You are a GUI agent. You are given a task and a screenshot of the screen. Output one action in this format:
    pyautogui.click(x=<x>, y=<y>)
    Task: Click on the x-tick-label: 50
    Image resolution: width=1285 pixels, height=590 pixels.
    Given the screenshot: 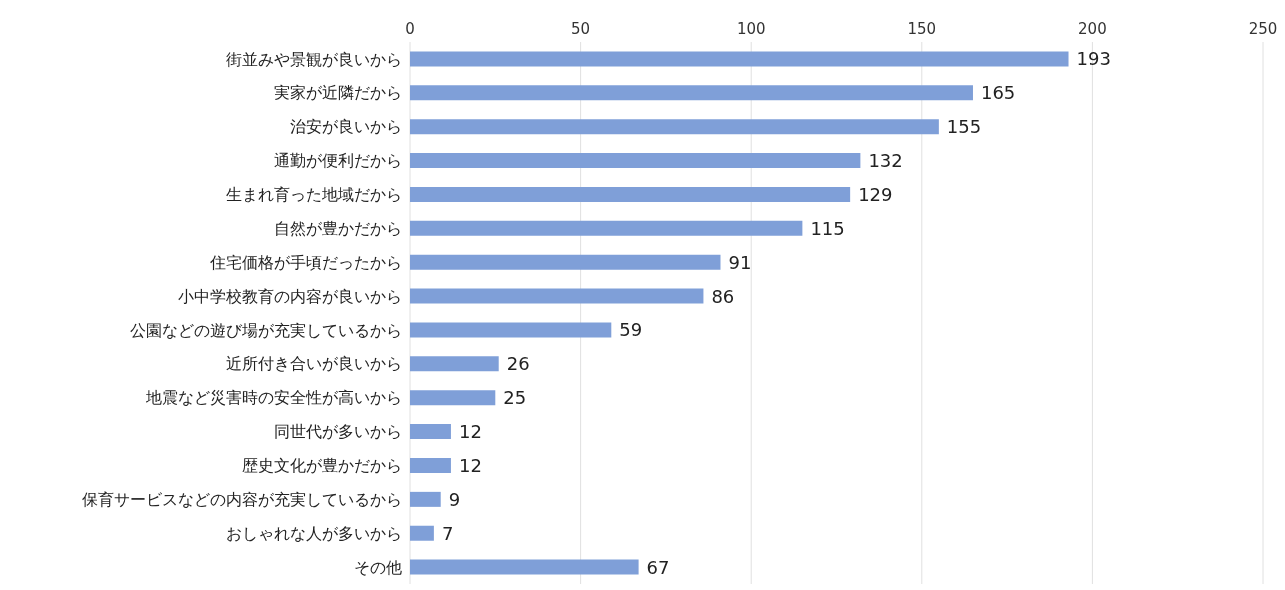 What is the action you would take?
    pyautogui.click(x=581, y=29)
    